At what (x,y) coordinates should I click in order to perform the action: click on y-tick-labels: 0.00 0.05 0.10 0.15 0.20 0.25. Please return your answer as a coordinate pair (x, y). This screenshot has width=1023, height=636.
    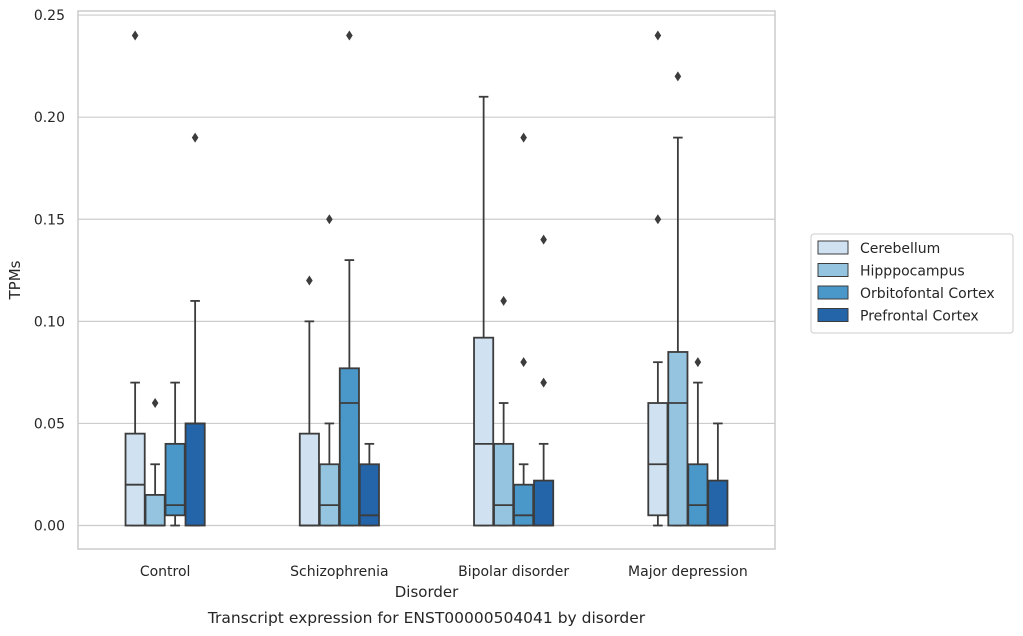
    Looking at the image, I should click on (49, 271).